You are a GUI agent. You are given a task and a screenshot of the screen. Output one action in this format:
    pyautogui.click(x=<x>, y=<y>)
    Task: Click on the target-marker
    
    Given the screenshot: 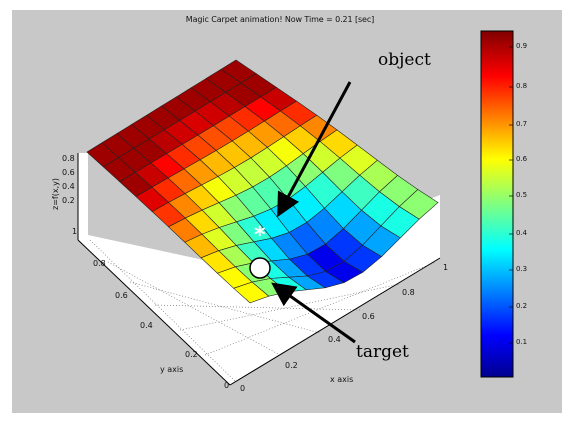 What is the action you would take?
    pyautogui.click(x=260, y=268)
    